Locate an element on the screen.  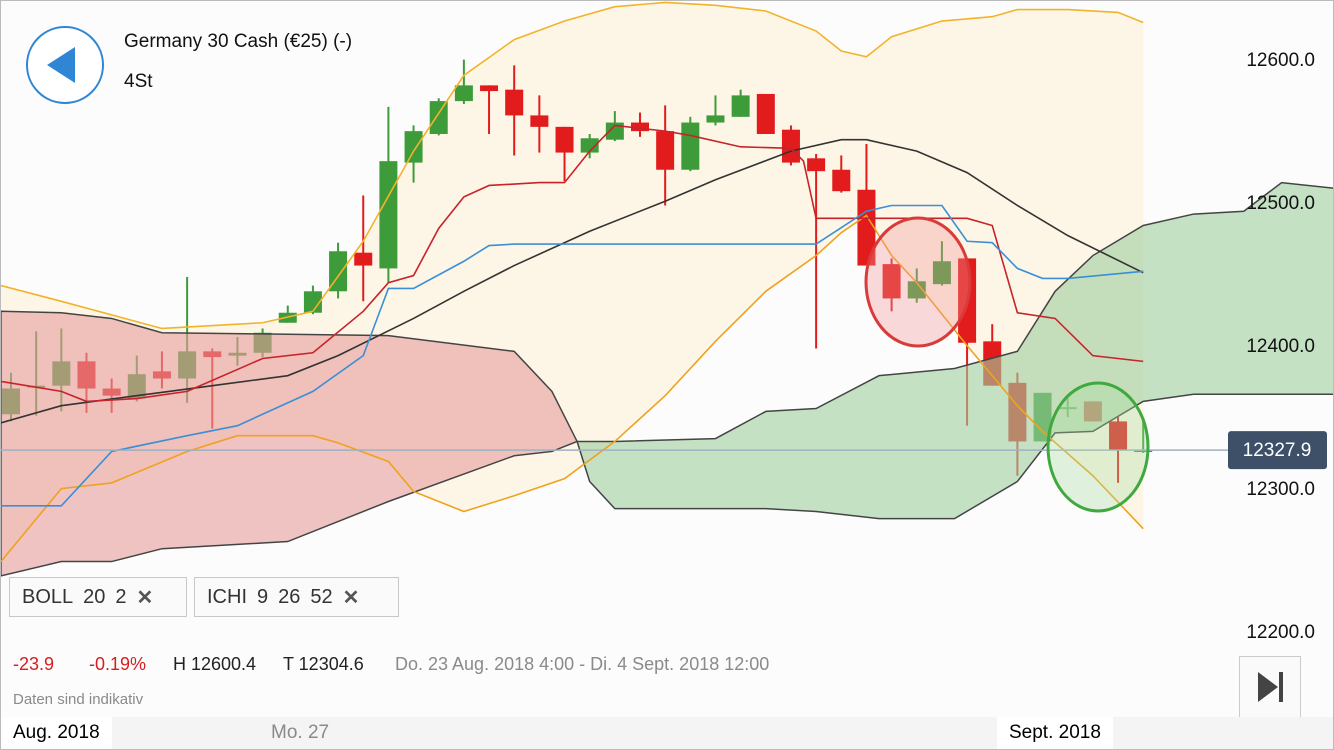
last-price-box is located at coordinates (1277, 450).